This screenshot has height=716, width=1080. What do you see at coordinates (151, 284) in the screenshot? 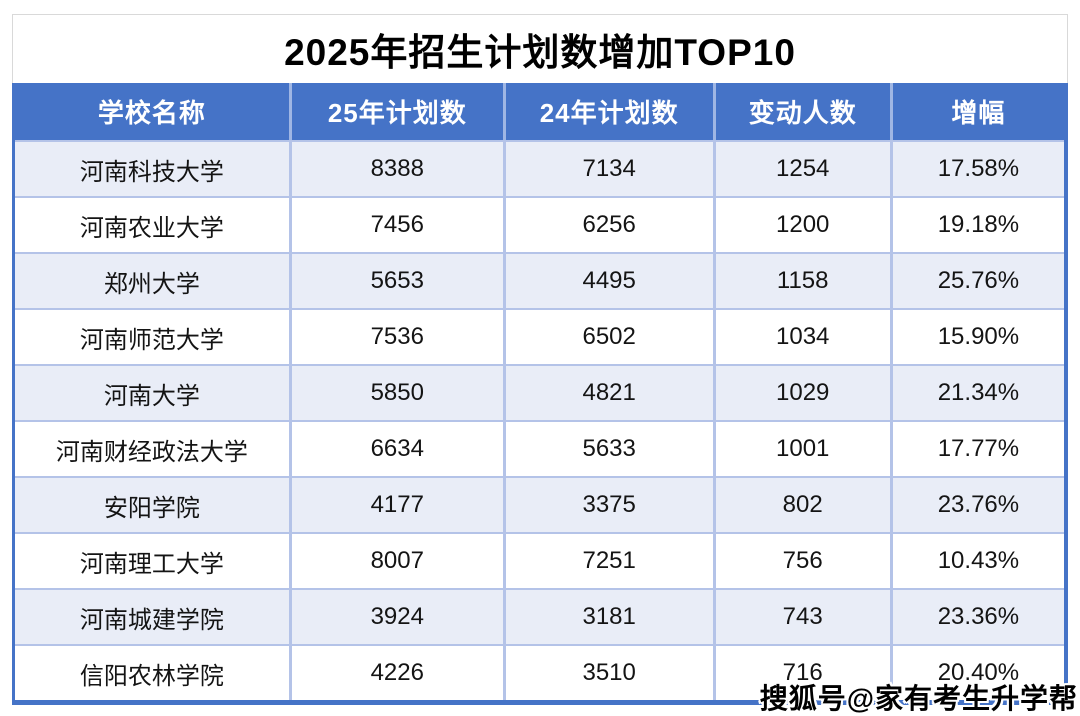
I see `cell-value: 郑州大学` at bounding box center [151, 284].